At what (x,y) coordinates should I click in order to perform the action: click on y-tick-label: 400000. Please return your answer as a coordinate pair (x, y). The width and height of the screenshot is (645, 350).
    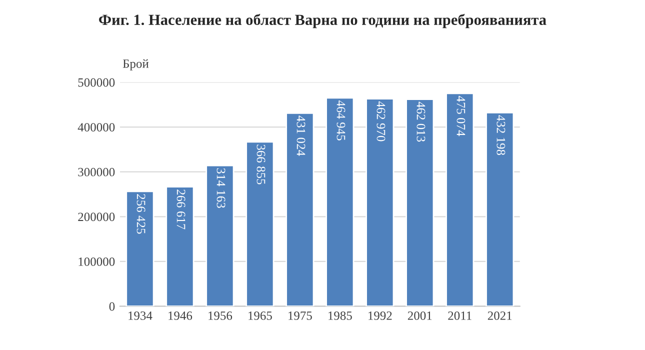
    Looking at the image, I should click on (96, 127).